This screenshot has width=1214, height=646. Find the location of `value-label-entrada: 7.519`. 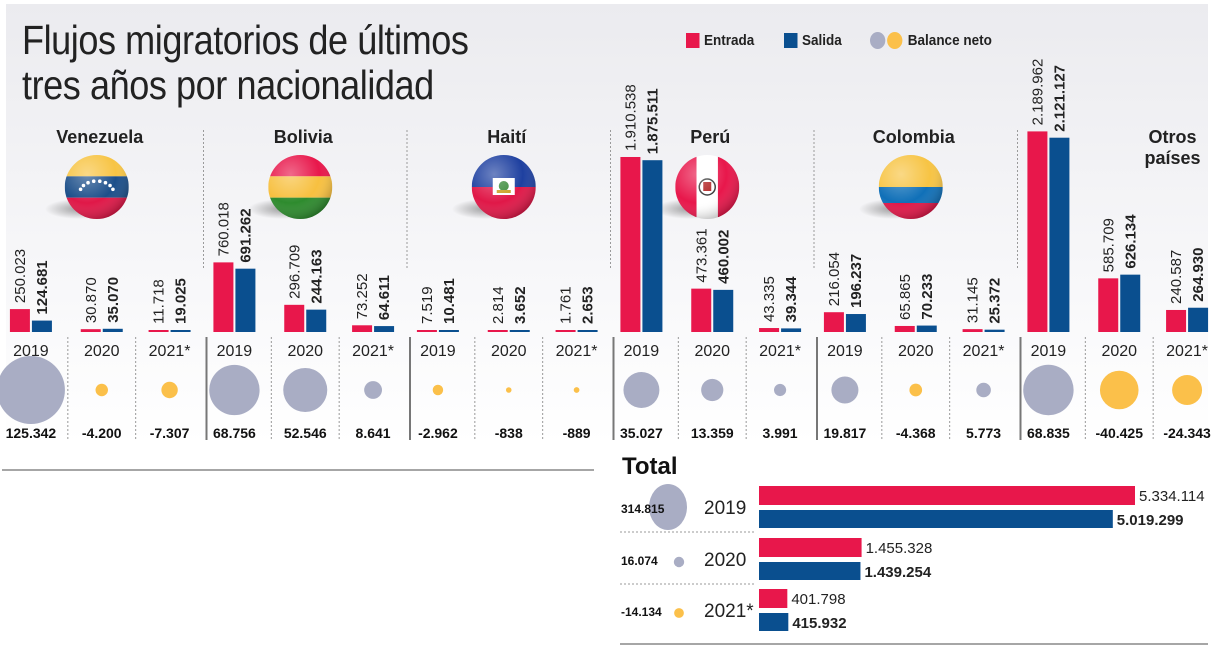

value-label-entrada: 7.519 is located at coordinates (427, 305).